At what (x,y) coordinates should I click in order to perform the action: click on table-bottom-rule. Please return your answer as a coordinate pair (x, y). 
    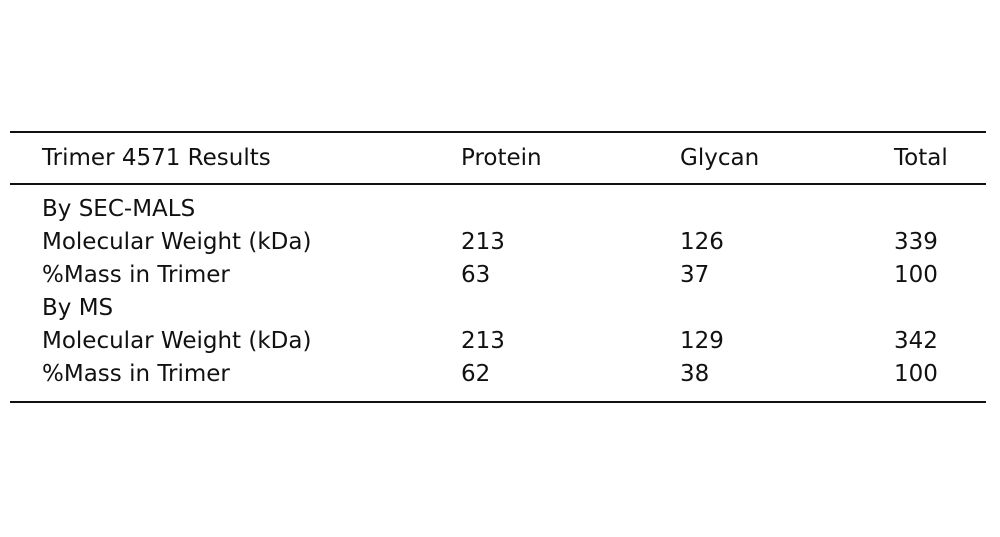
    Looking at the image, I should click on (498, 402).